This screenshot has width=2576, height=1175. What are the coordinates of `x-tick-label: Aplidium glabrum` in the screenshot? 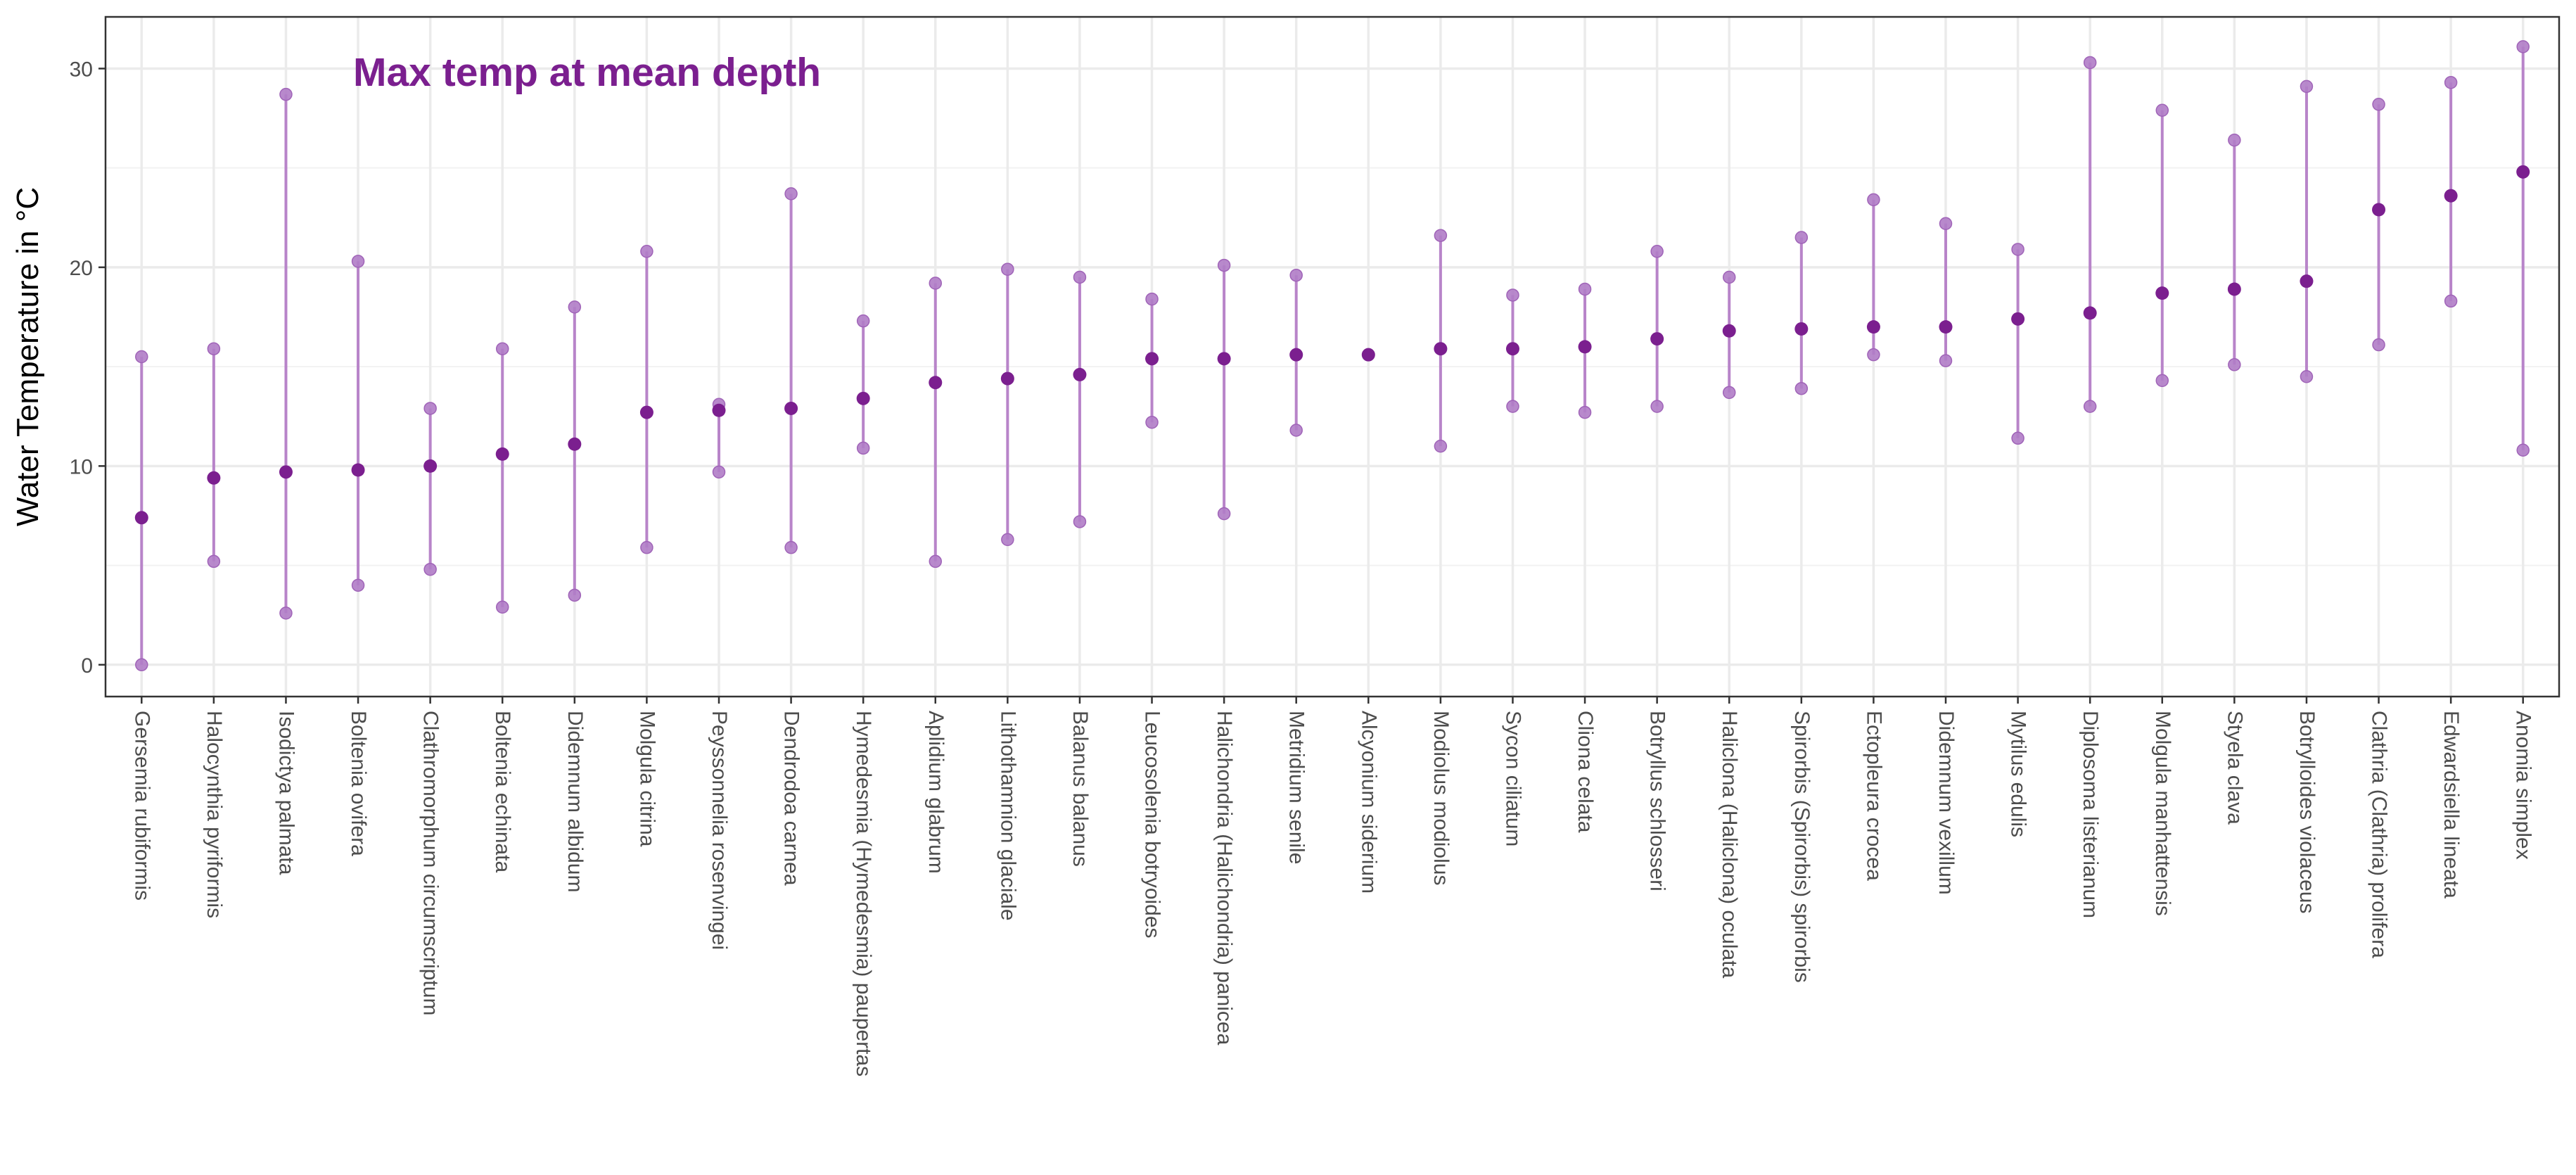 It's located at (936, 792).